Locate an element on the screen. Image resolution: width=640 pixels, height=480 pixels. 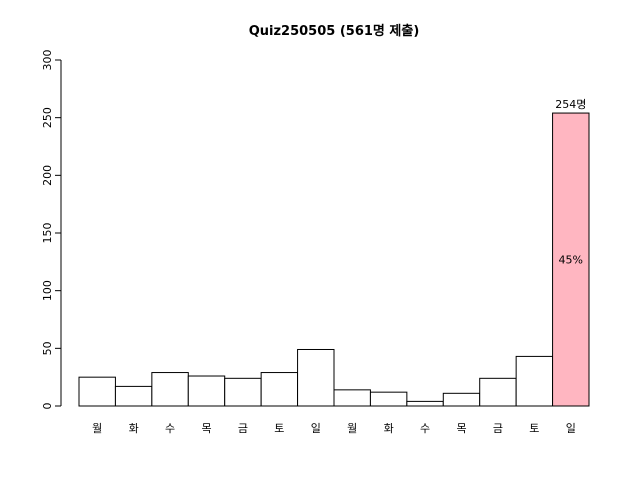
highlight-percent-label: 45% is located at coordinates (571, 260).